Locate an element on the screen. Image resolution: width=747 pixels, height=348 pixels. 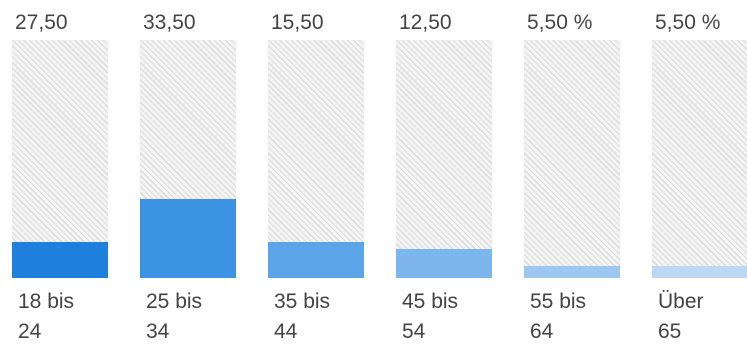
category-label-line: 65 is located at coordinates (670, 331).